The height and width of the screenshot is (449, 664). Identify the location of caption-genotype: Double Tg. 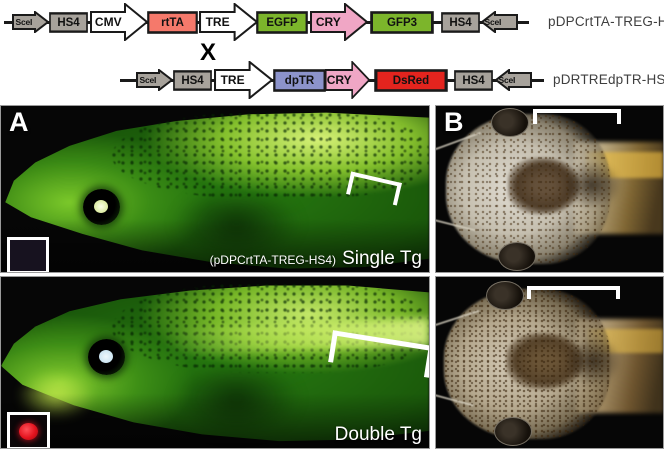
(378, 434).